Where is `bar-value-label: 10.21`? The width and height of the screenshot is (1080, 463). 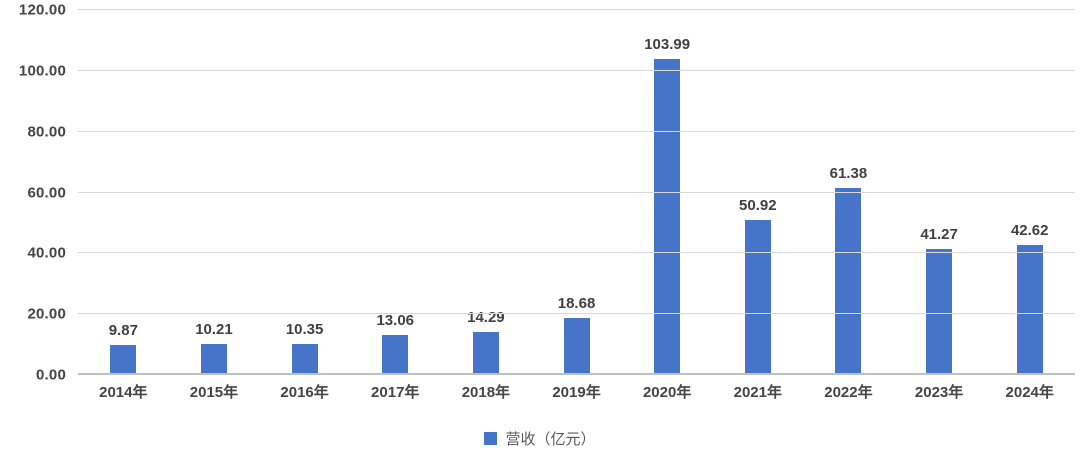
bar-value-label: 10.21 is located at coordinates (214, 329).